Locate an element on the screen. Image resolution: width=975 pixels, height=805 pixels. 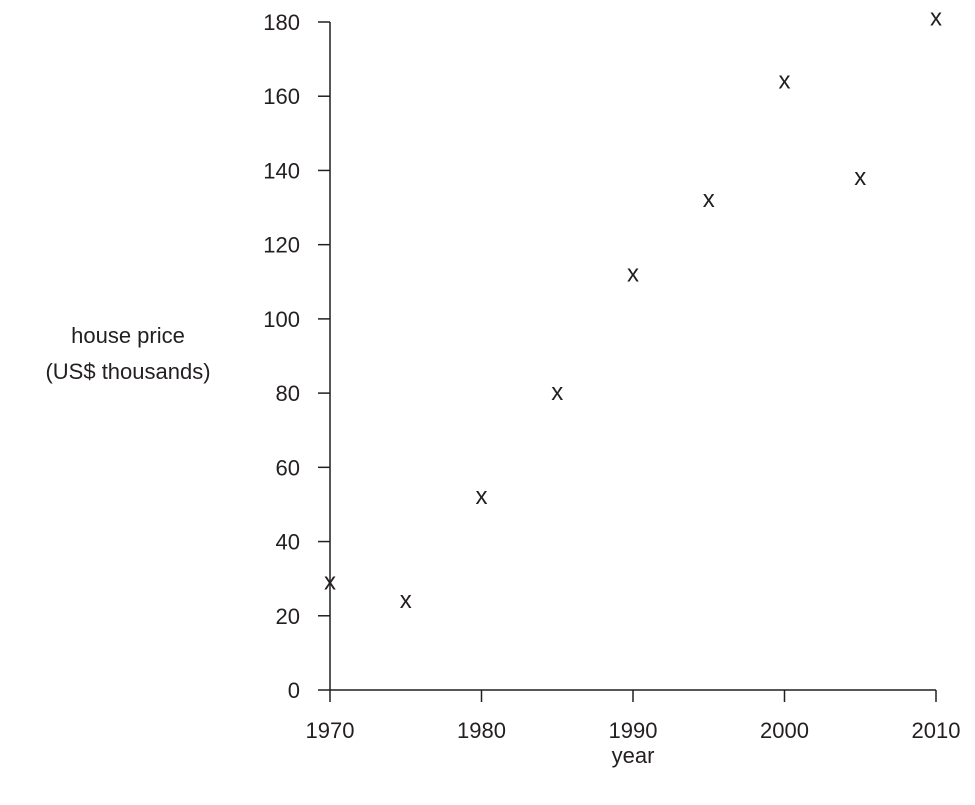
y-tick-label: 180 is located at coordinates (281, 22).